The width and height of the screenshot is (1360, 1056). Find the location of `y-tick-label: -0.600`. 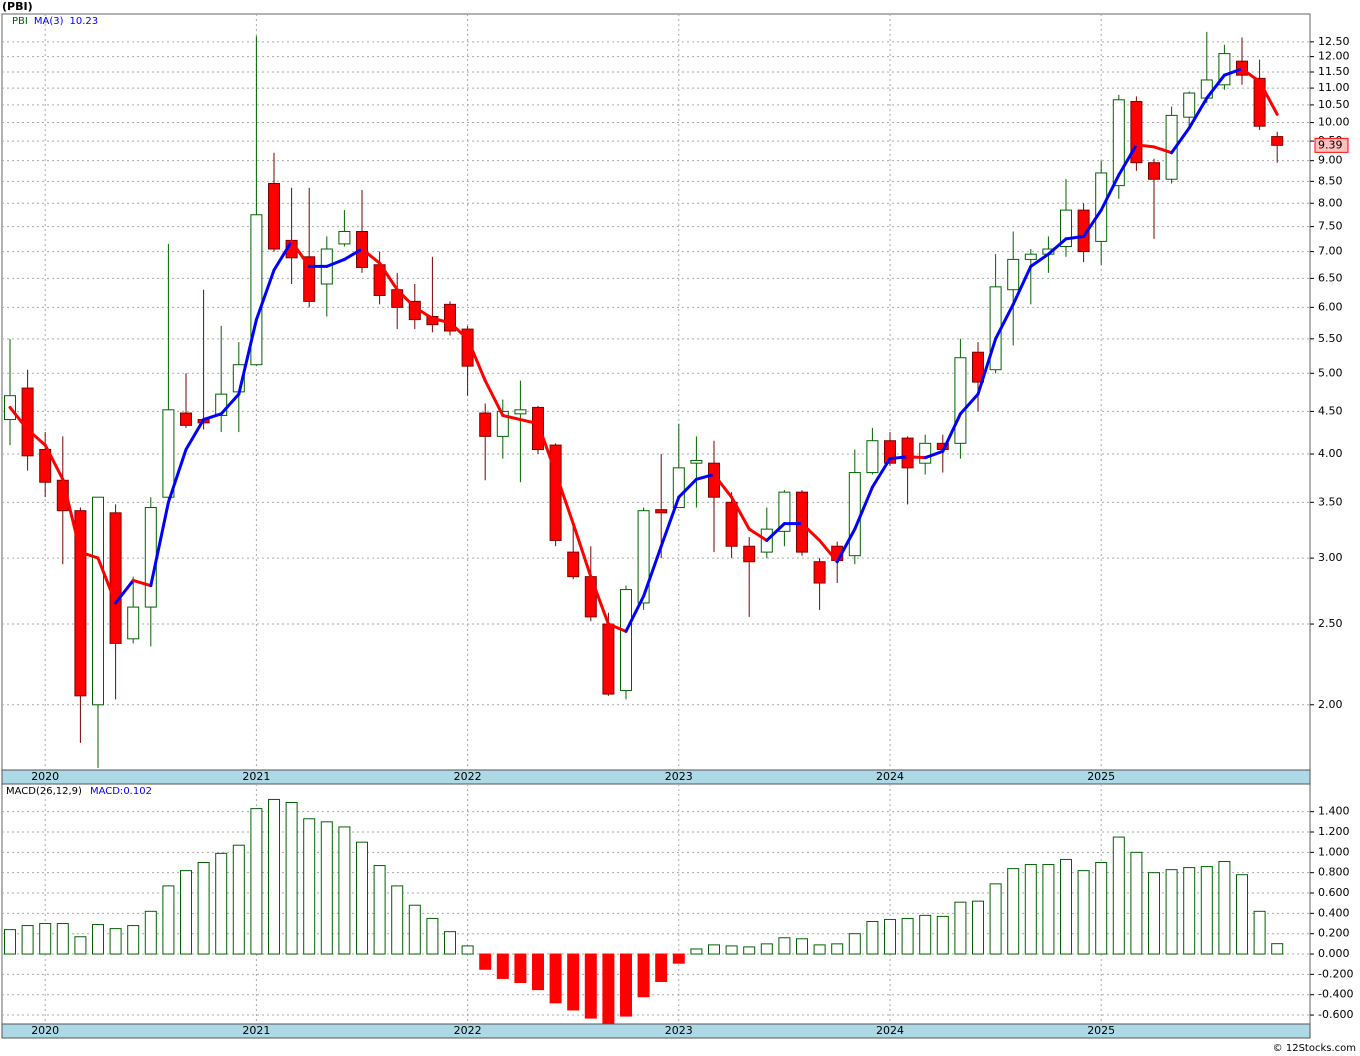

y-tick-label: -0.600 is located at coordinates (1335, 1014).